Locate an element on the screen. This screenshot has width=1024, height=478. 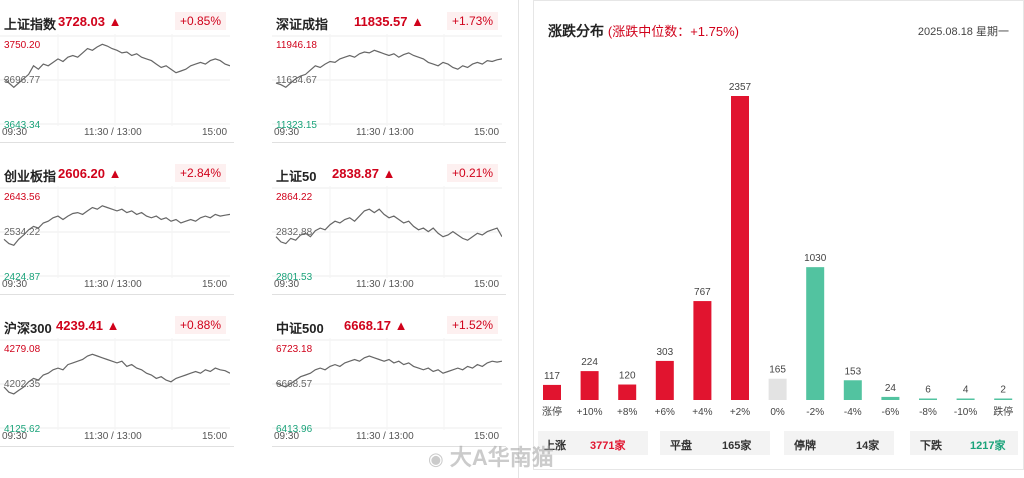
price-low-label: 6413.96 is located at coordinates (294, 429).